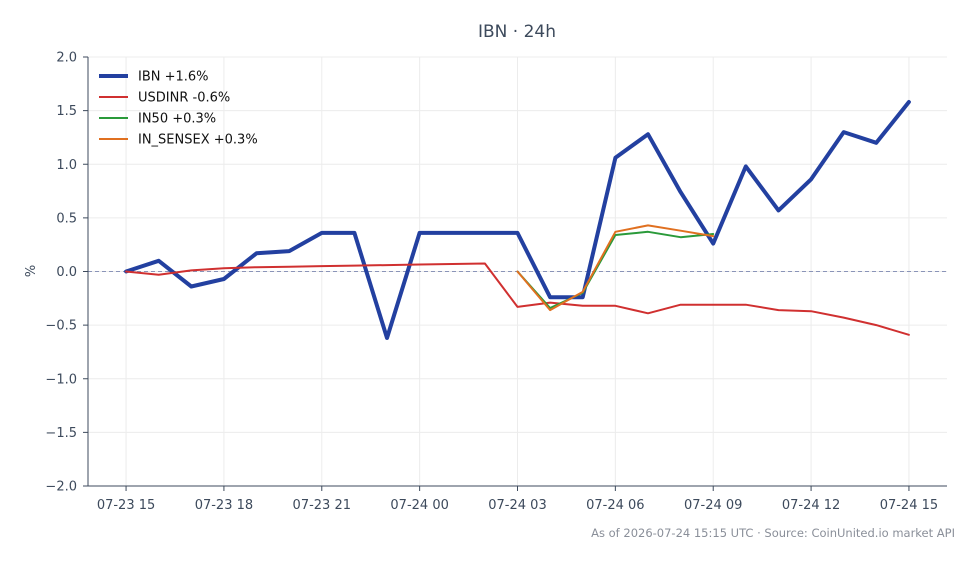 The height and width of the screenshot is (564, 979). I want to click on x-tick-label: 07-24 15, so click(909, 505).